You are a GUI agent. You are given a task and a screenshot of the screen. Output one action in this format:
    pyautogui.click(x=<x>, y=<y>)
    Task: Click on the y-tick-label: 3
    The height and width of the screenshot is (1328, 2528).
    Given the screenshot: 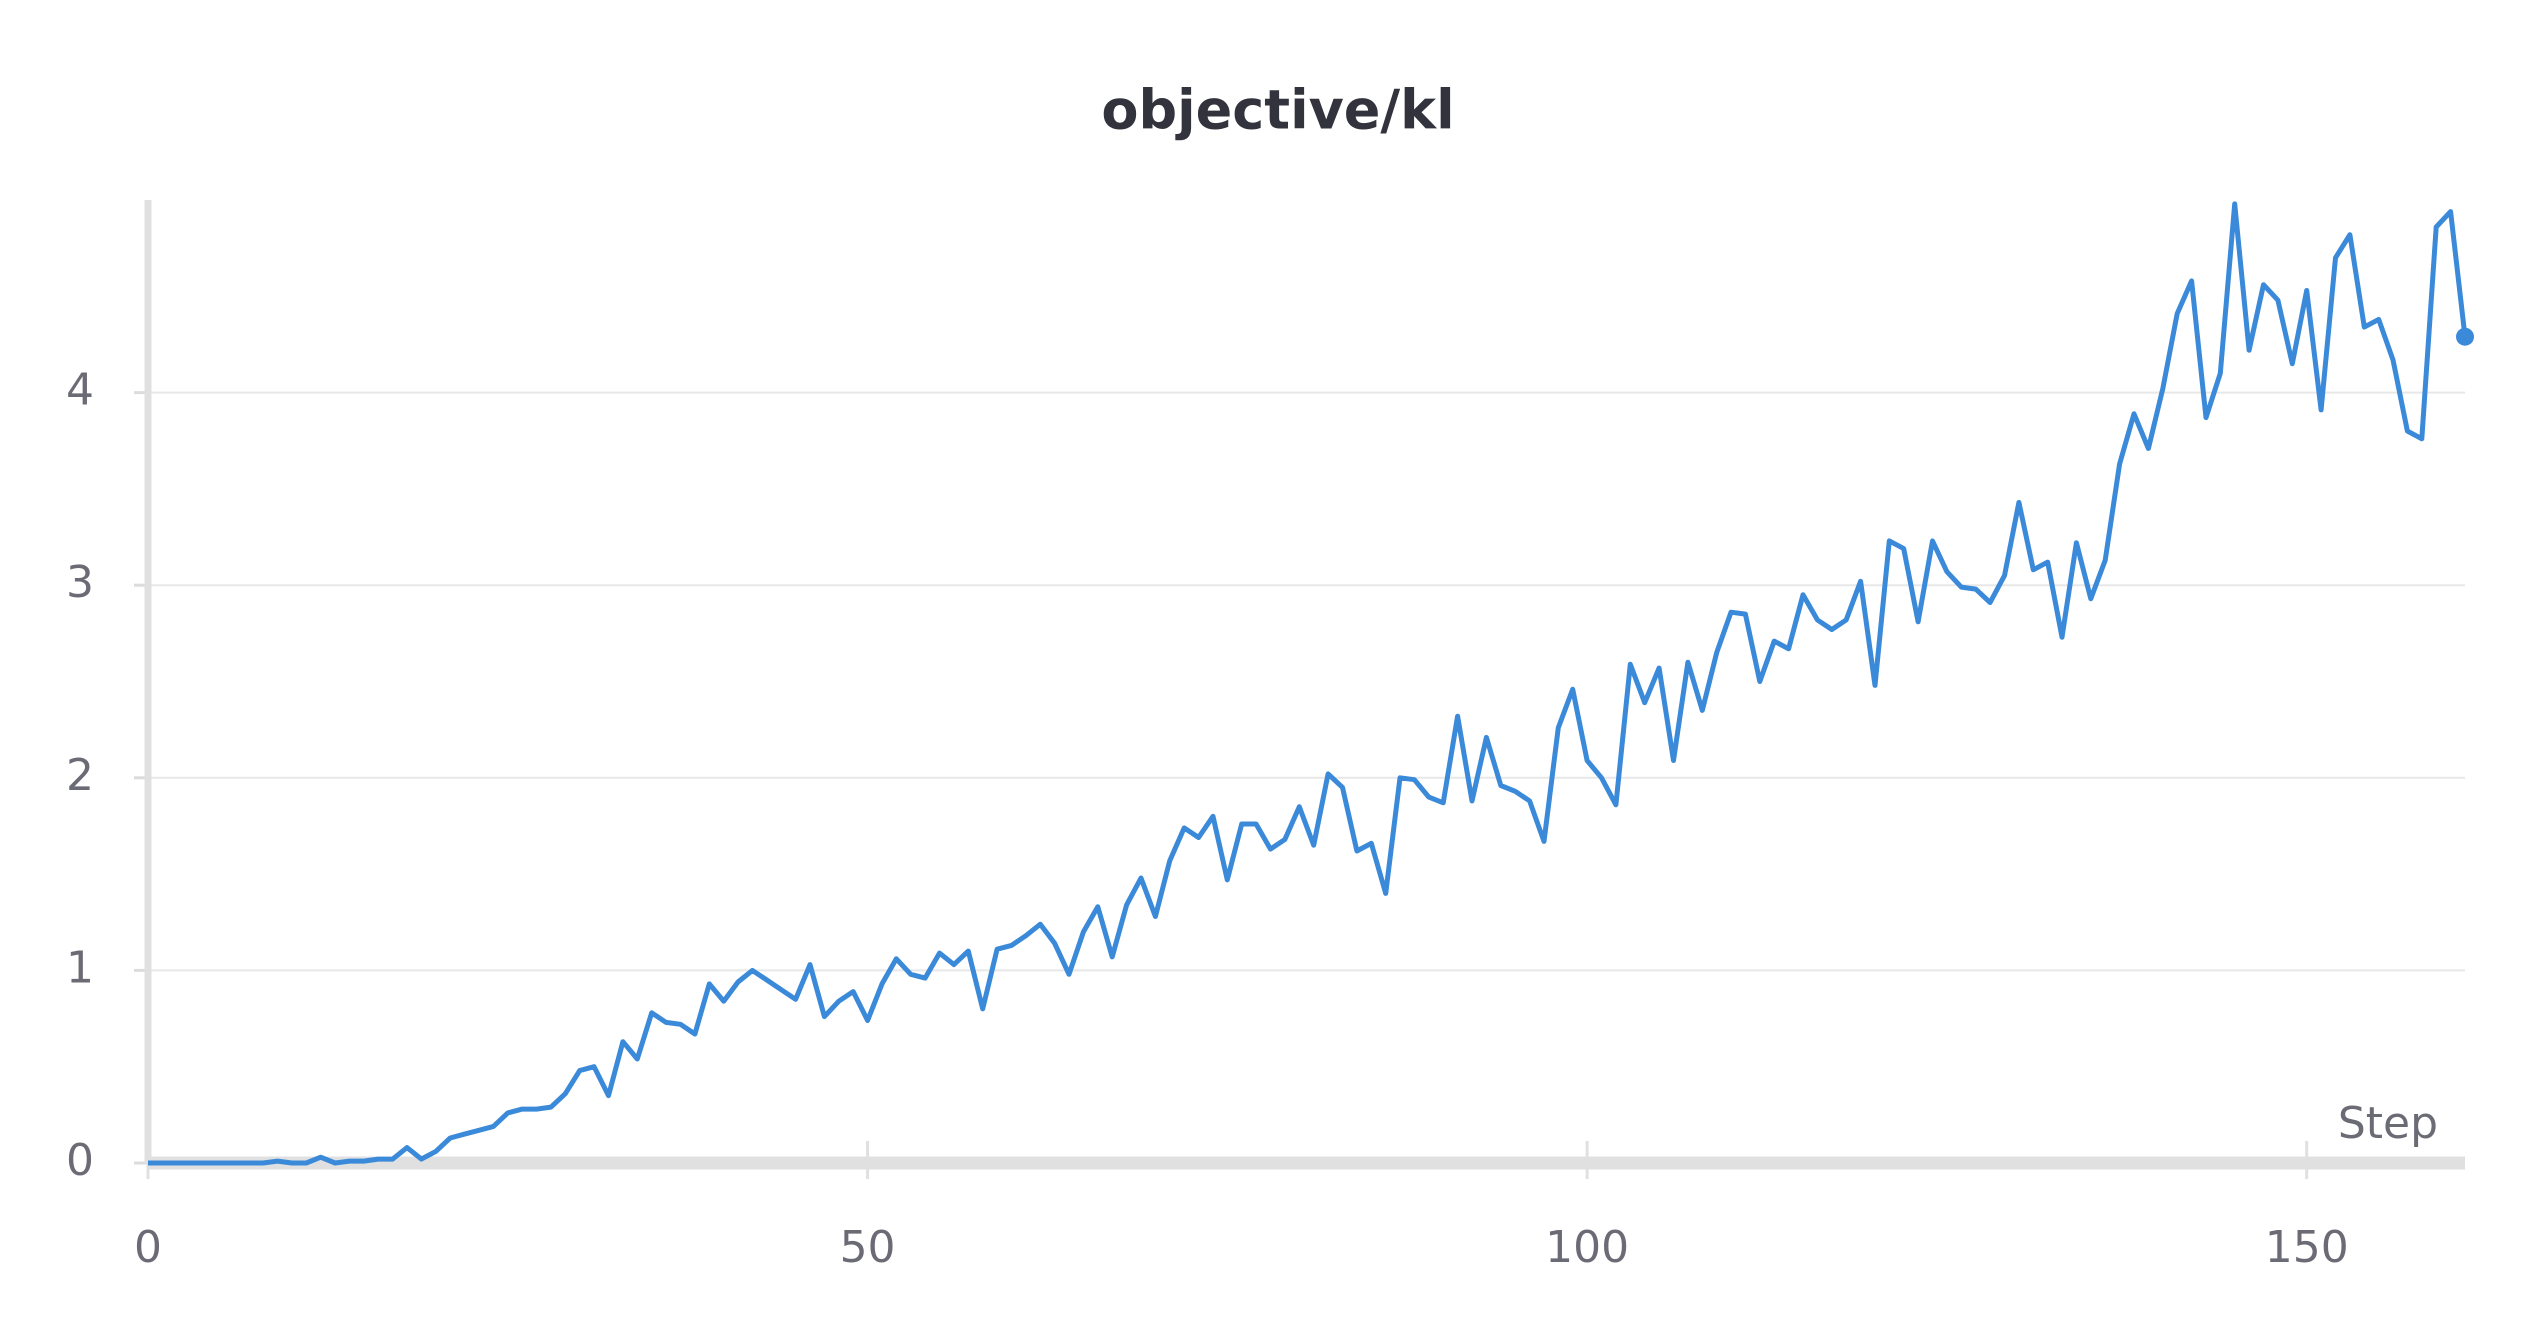 What is the action you would take?
    pyautogui.click(x=80, y=582)
    